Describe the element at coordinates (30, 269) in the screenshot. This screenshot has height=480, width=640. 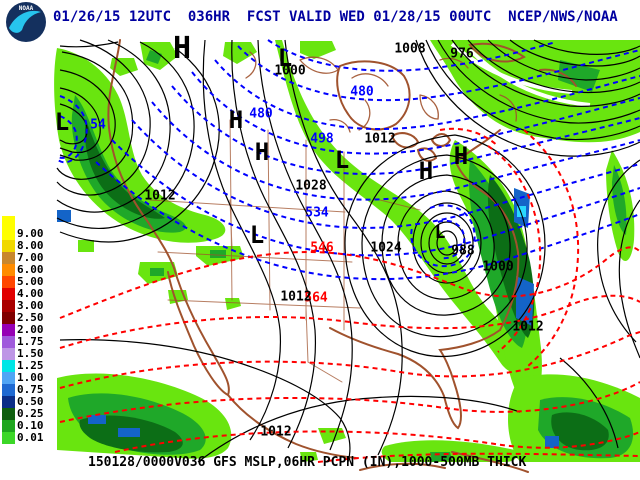
I see `legend-value: 6.00` at that location.